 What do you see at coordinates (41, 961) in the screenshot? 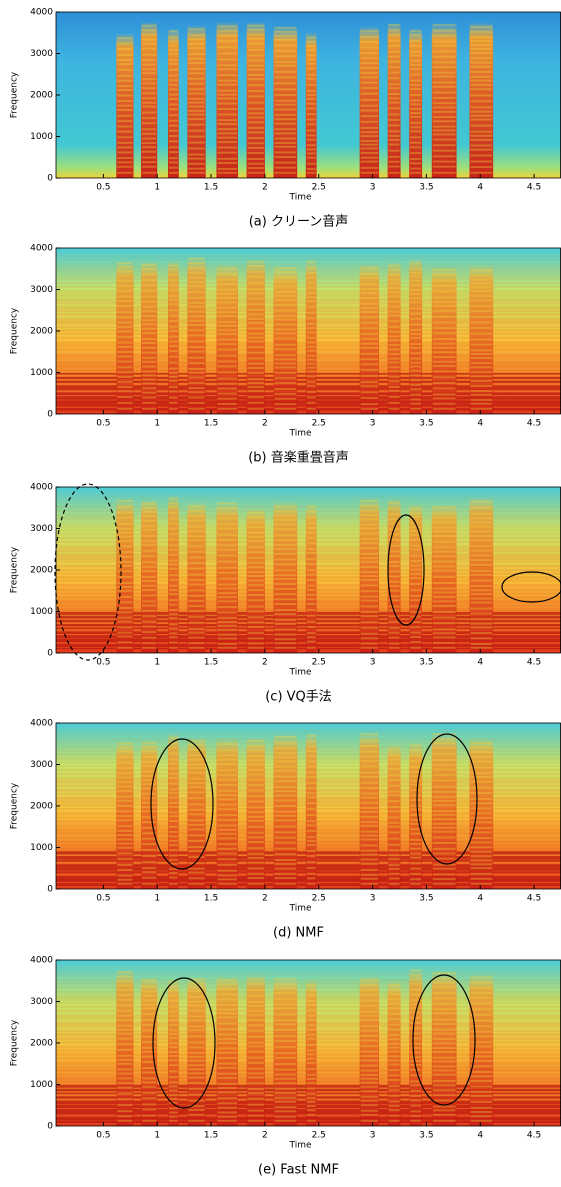
I see `y-tick-label: 4000` at bounding box center [41, 961].